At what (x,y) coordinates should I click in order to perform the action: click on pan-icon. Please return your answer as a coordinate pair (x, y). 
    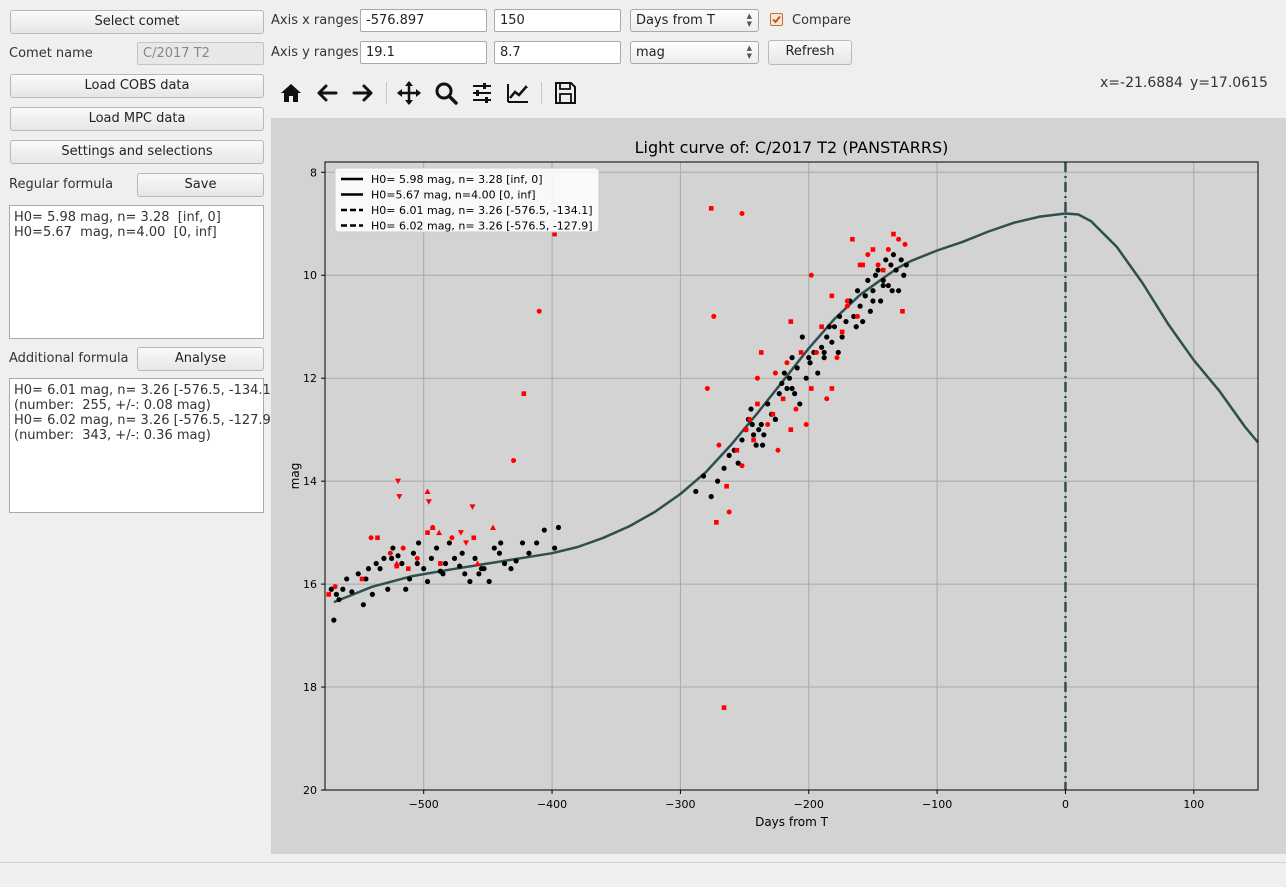
    Looking at the image, I should click on (409, 93).